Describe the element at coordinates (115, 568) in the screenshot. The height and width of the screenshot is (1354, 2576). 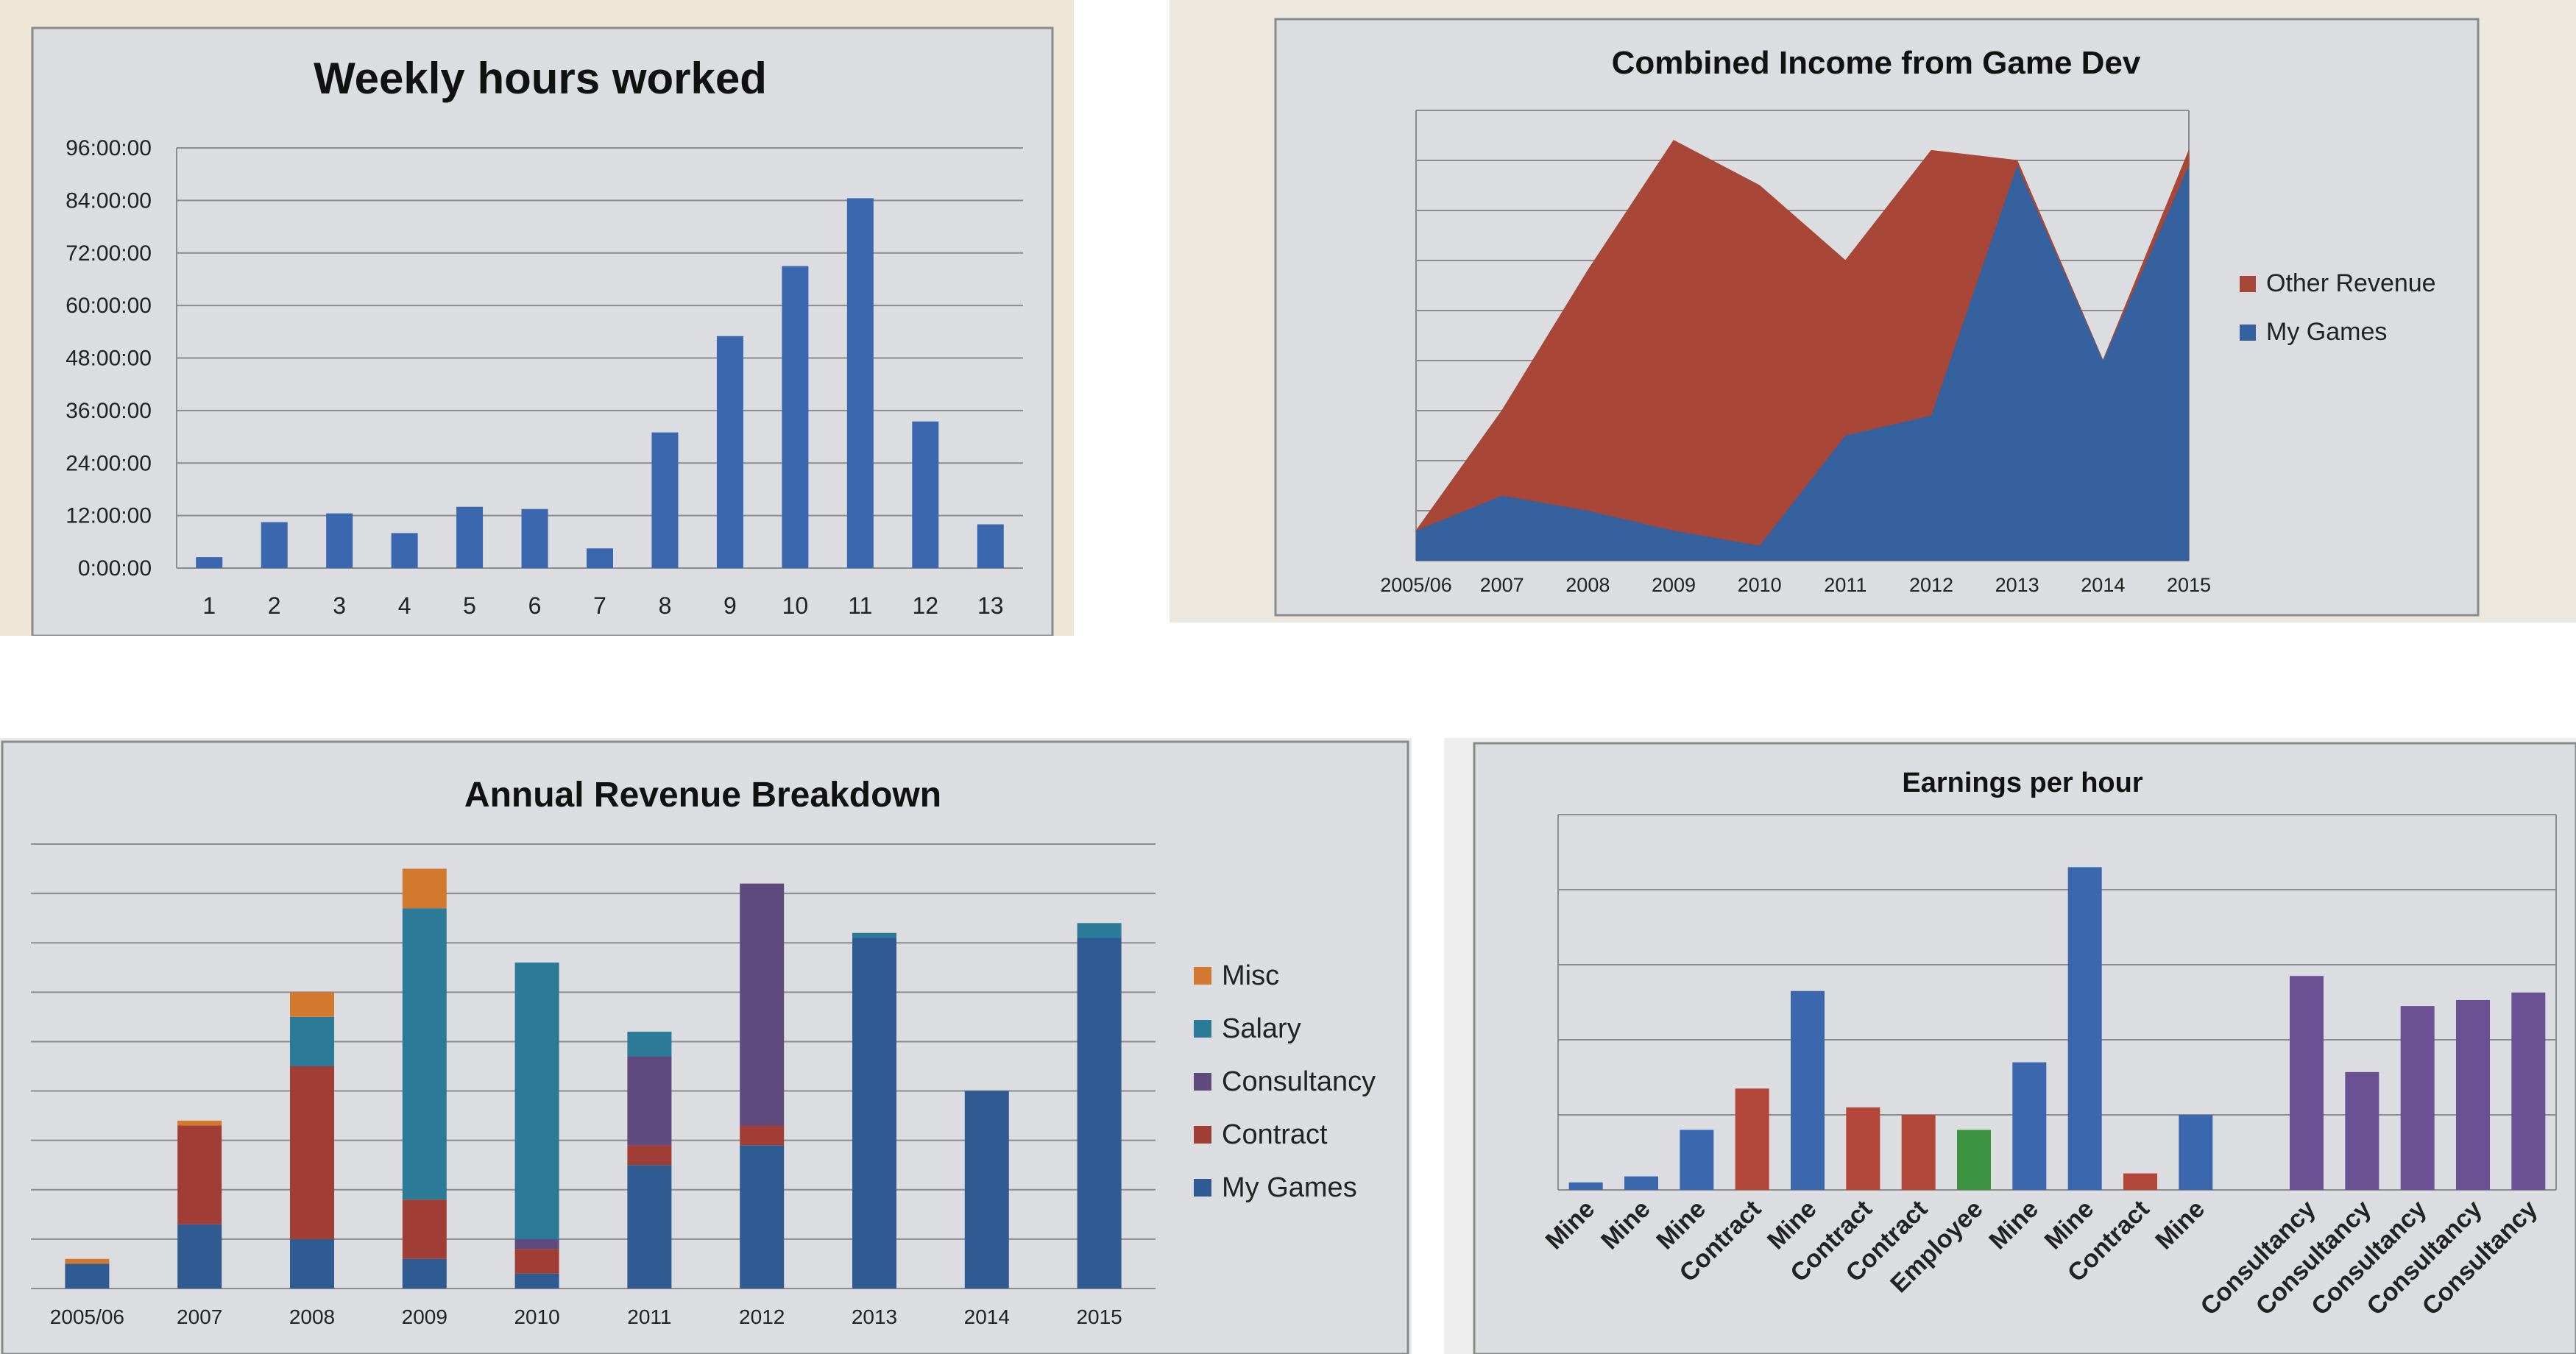
I see `y-tick-label: 0:00:00` at that location.